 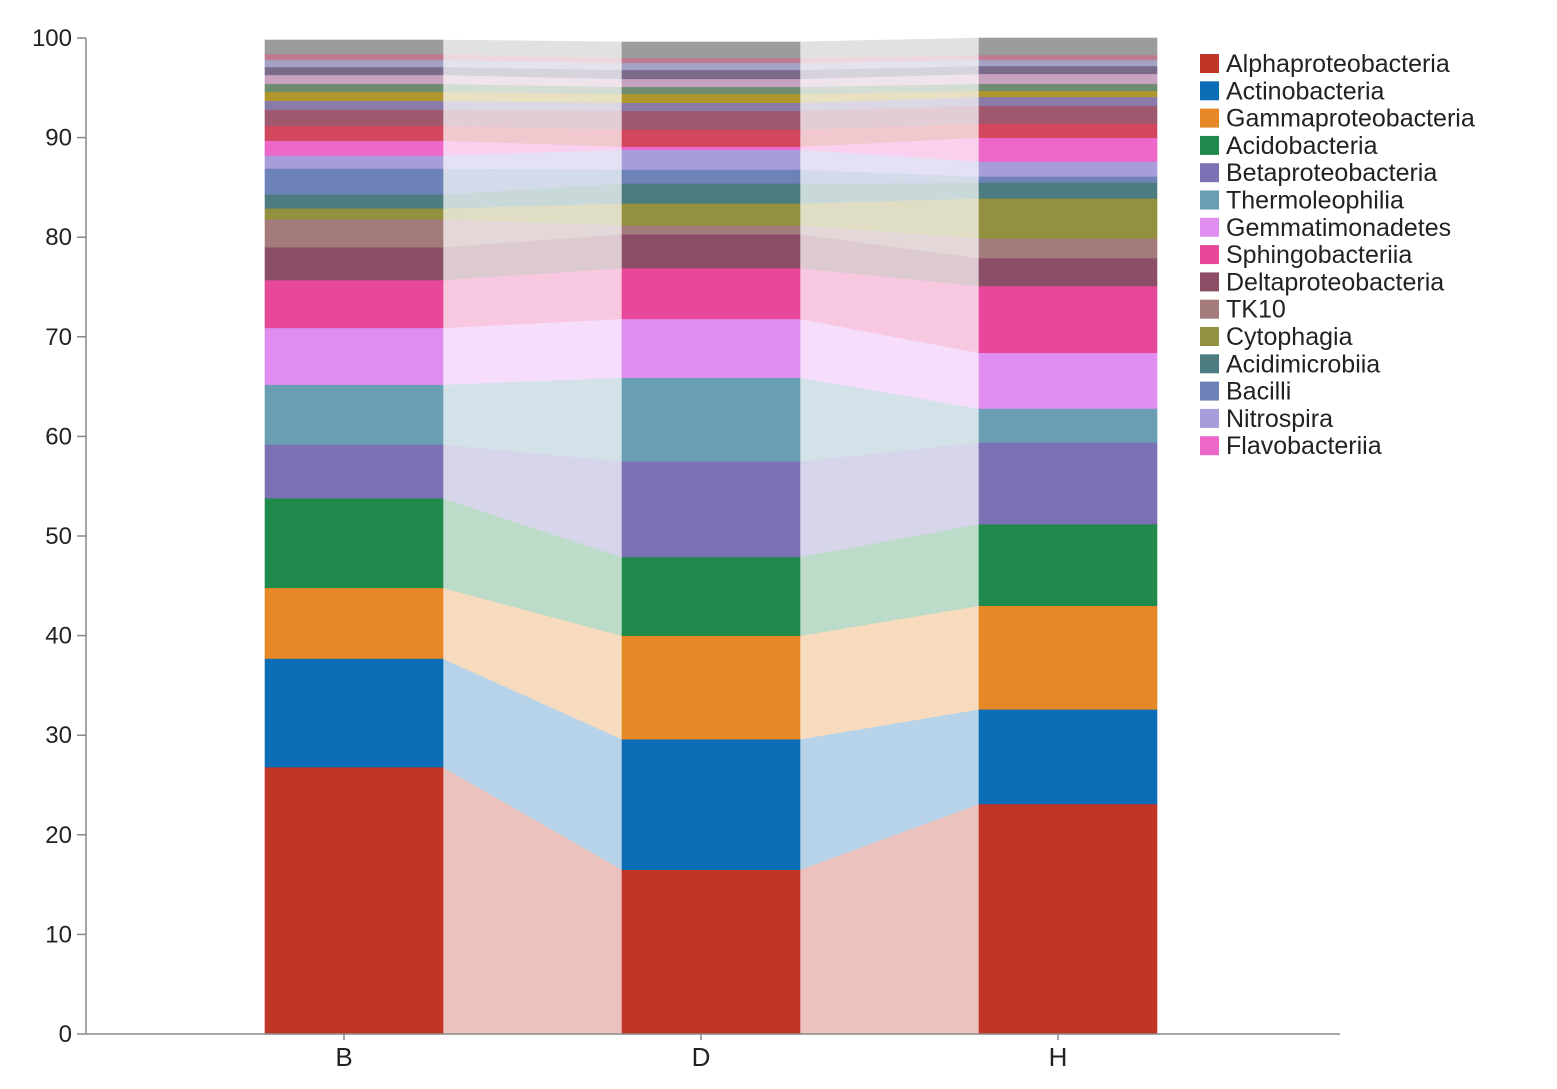 What do you see at coordinates (354, 263) in the screenshot?
I see `bar-segment-deltaproteobacteria-b` at bounding box center [354, 263].